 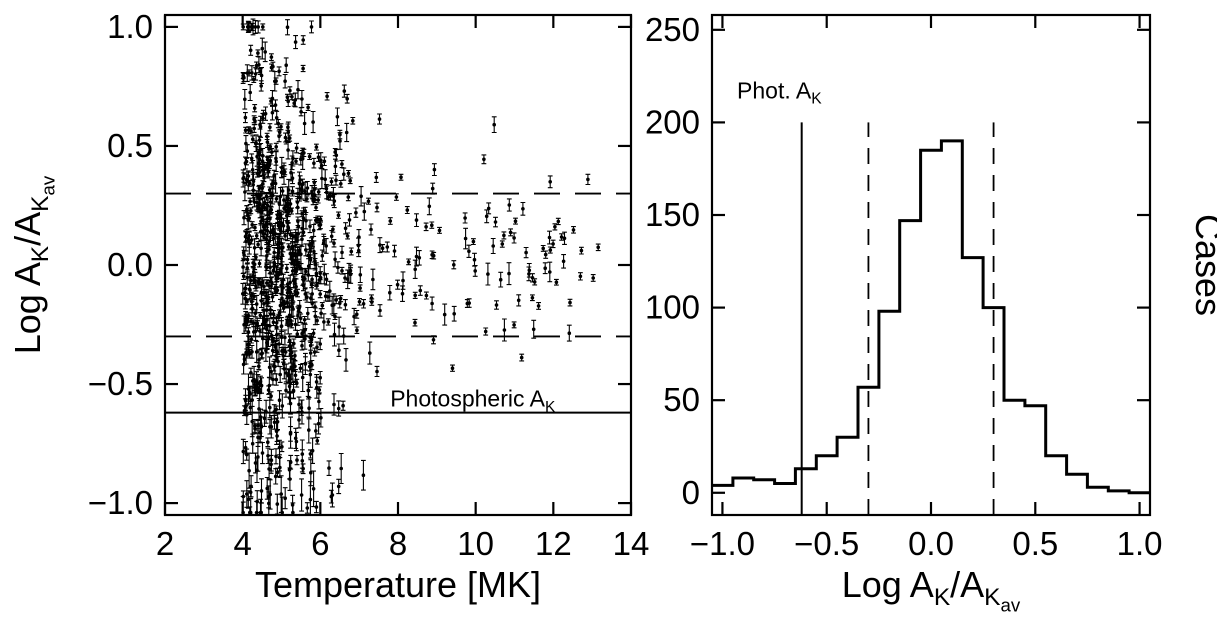 What do you see at coordinates (779, 92) in the screenshot?
I see `annotation-phot: Phot. AK` at bounding box center [779, 92].